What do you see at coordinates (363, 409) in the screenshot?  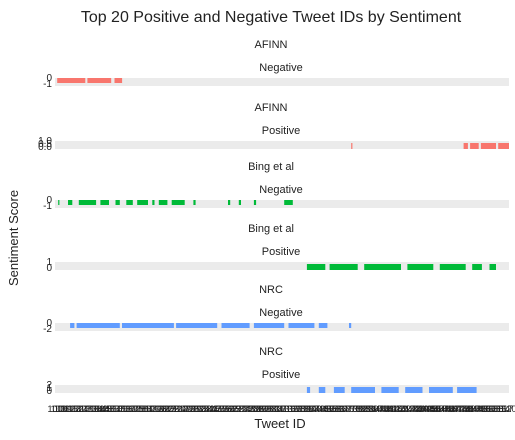 I see `x-tick-label: 385` at bounding box center [363, 409].